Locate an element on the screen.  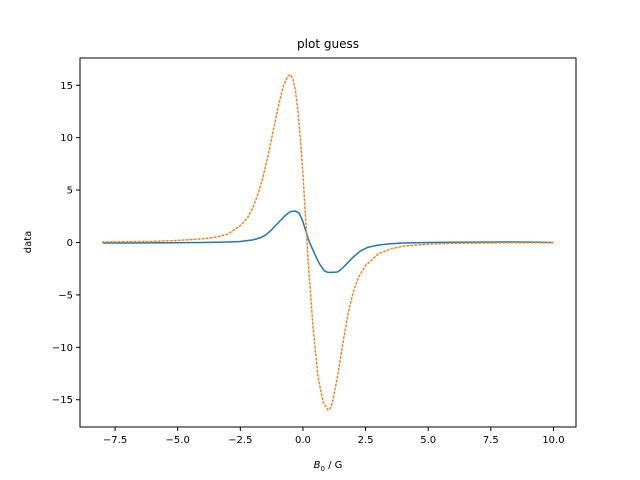
x-tick-label: 7.5 is located at coordinates (491, 440).